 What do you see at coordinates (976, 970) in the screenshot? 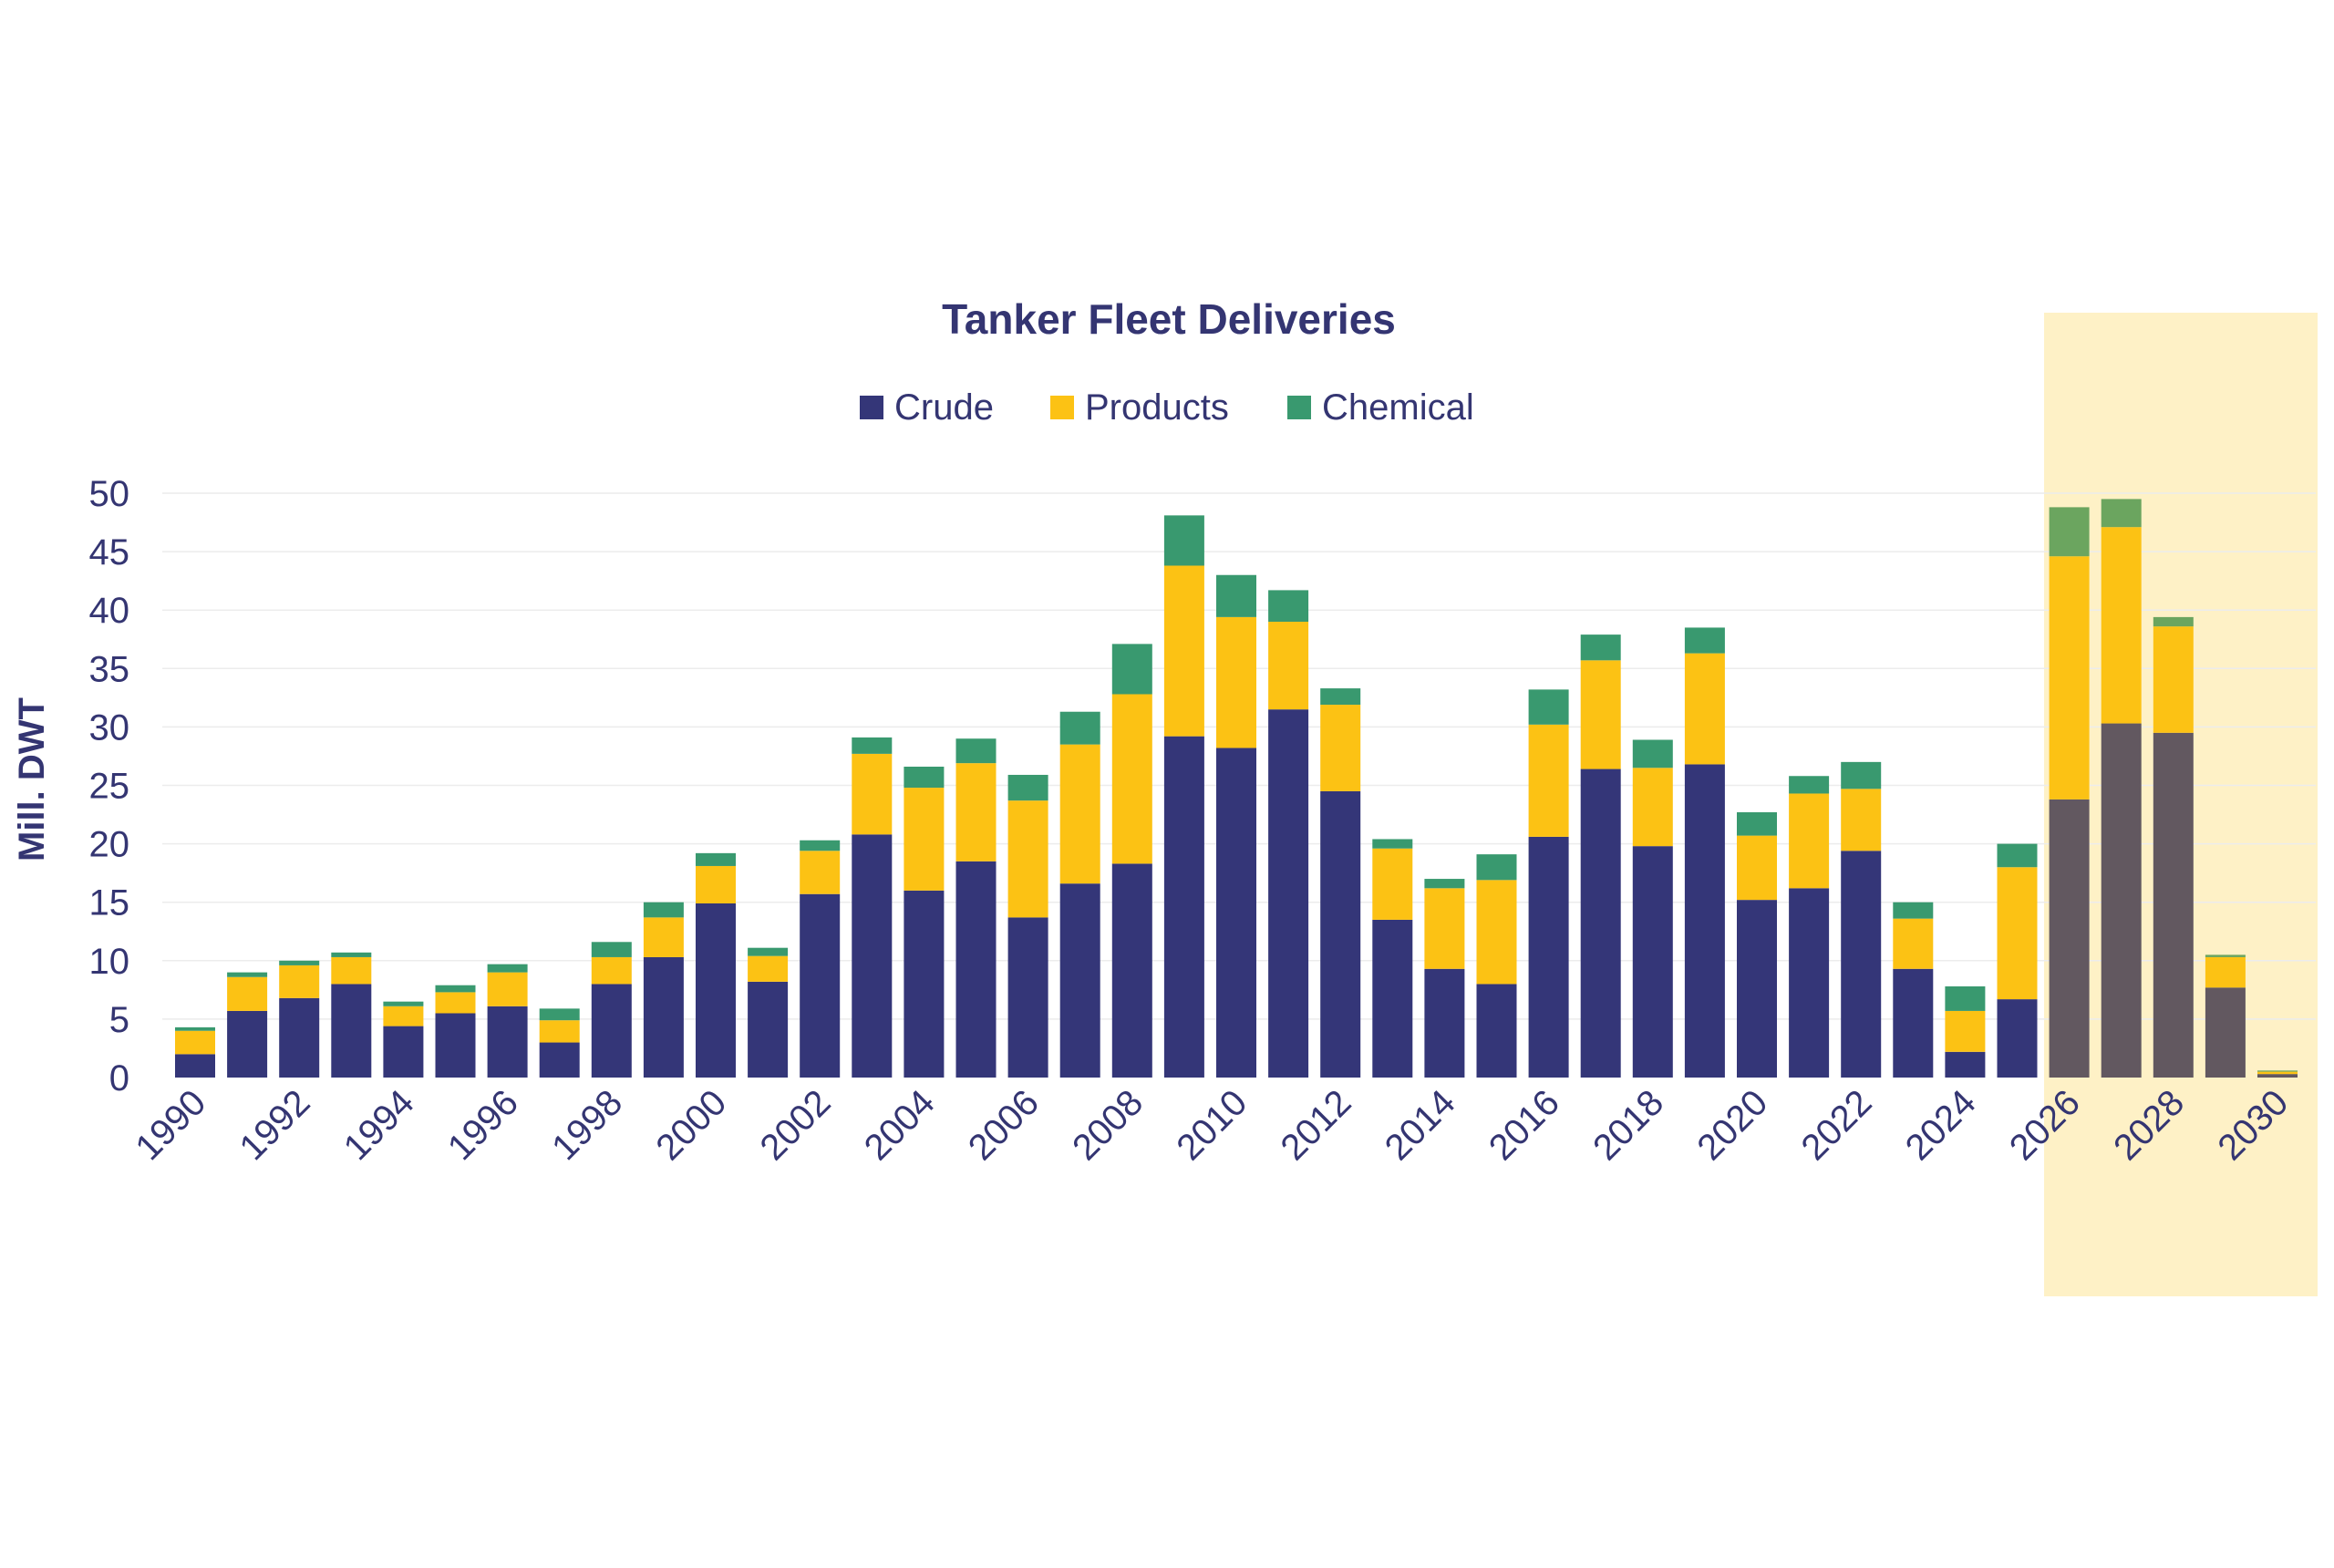
I see `bar-crude-2005` at bounding box center [976, 970].